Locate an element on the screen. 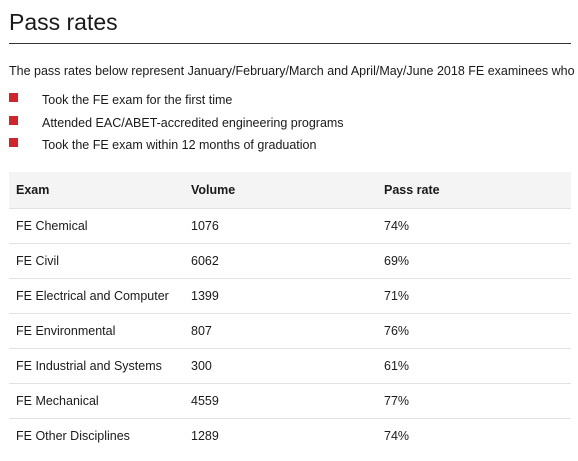  volume-cell: 4559 is located at coordinates (280, 400).